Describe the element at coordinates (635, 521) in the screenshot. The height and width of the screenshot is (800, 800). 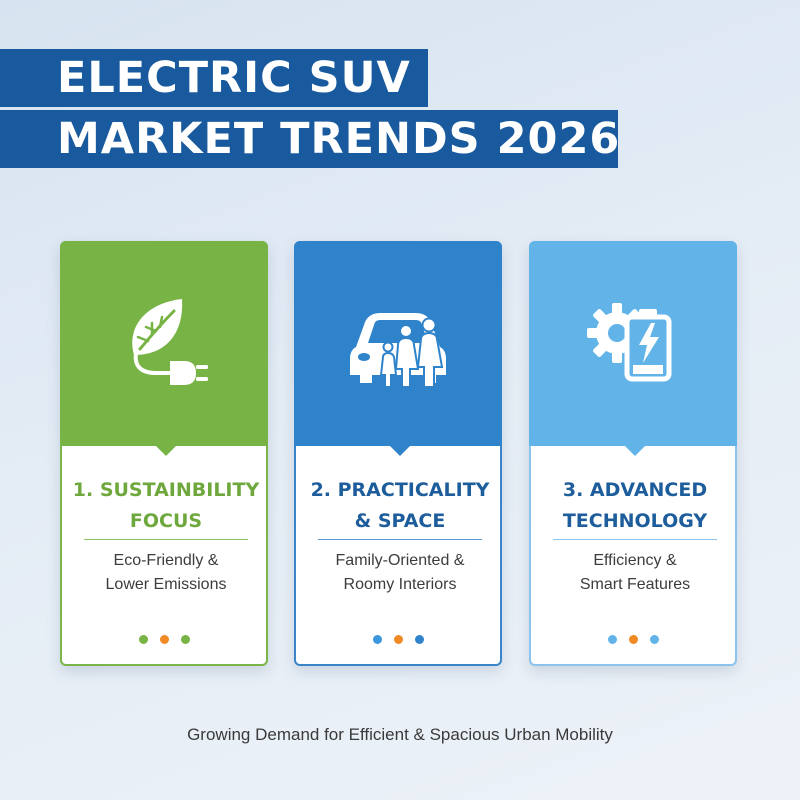
I see `card-title-line-2: TECHNOLOGY` at that location.